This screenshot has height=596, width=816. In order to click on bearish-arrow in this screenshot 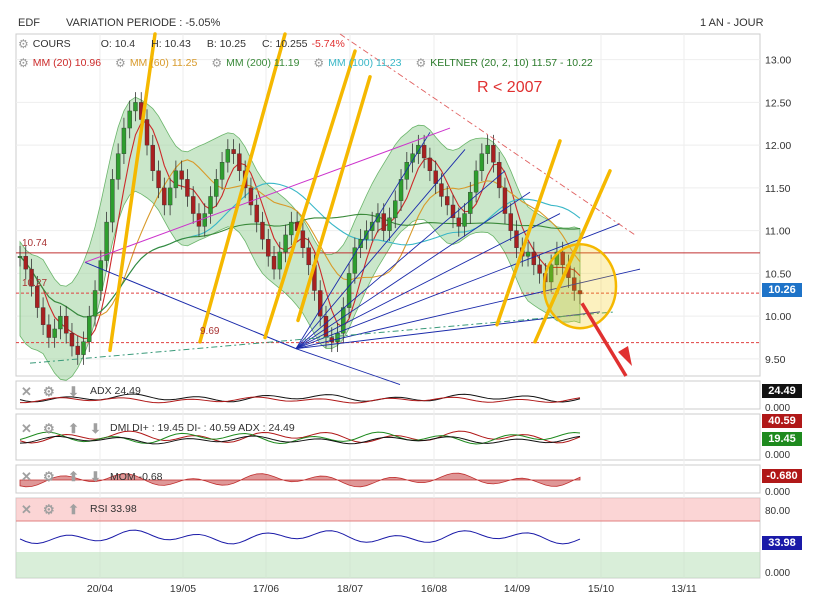, I will do `click(604, 339)`.